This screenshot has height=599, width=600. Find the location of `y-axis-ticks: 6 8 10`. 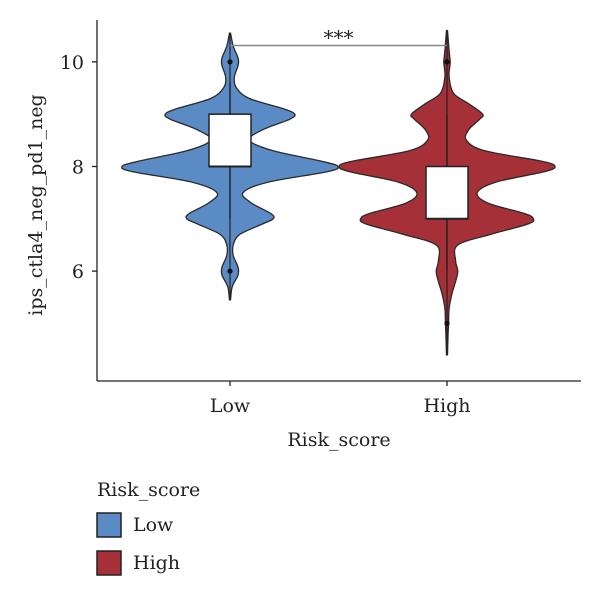

y-axis-ticks: 6 8 10 is located at coordinates (78, 167).